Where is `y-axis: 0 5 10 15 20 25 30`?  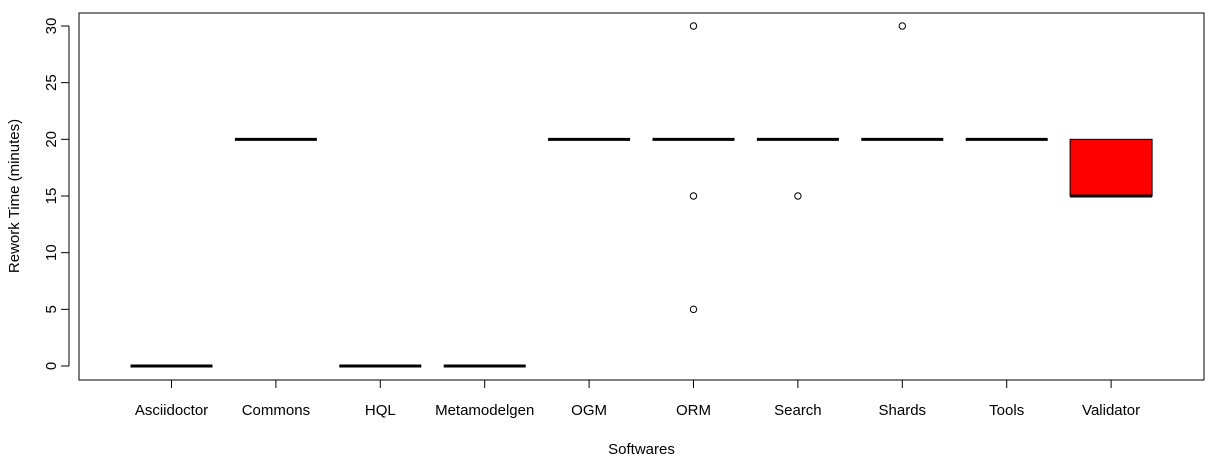
y-axis: 0 5 10 15 20 25 30 is located at coordinates (56, 194).